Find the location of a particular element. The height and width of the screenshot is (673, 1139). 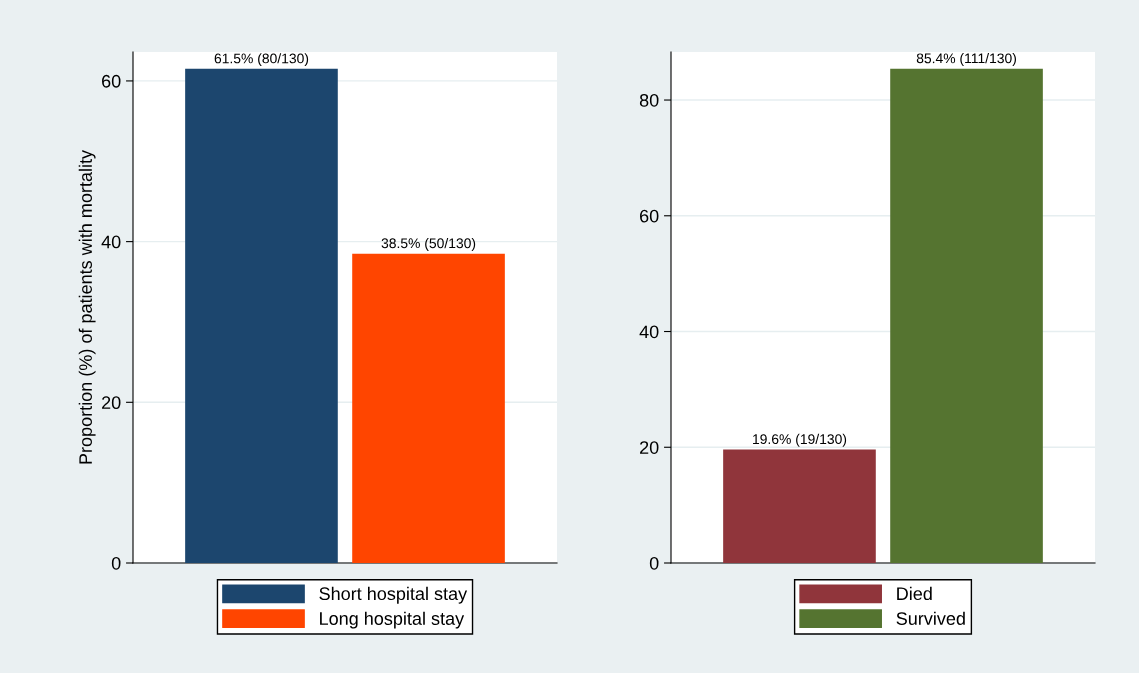

data-label: 38.5% (50/130) is located at coordinates (428, 244).